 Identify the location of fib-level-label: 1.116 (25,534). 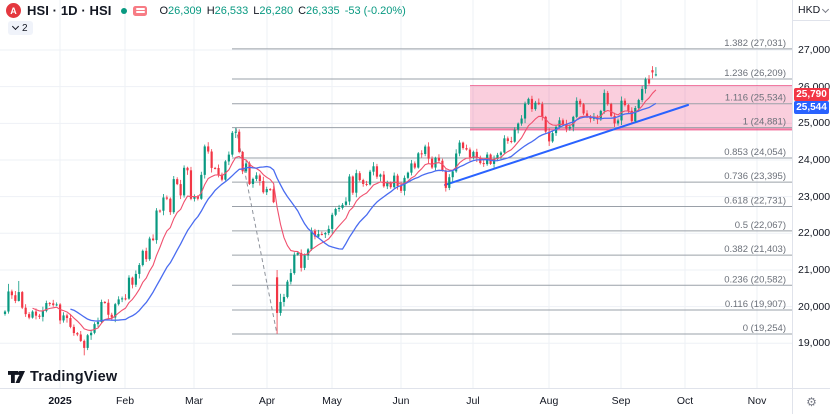
(755, 98).